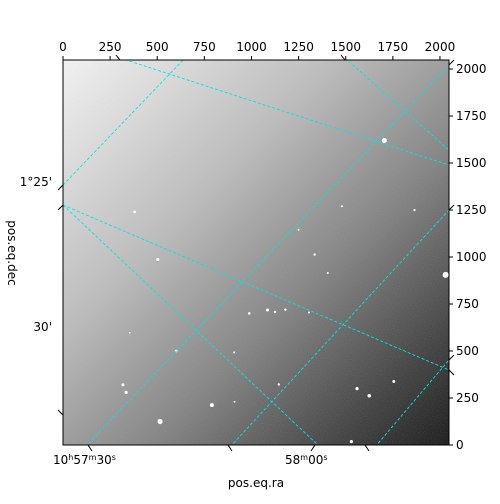 The height and width of the screenshot is (504, 500). Describe the element at coordinates (467, 351) in the screenshot. I see `y-pixel-tick-label: 500` at that location.